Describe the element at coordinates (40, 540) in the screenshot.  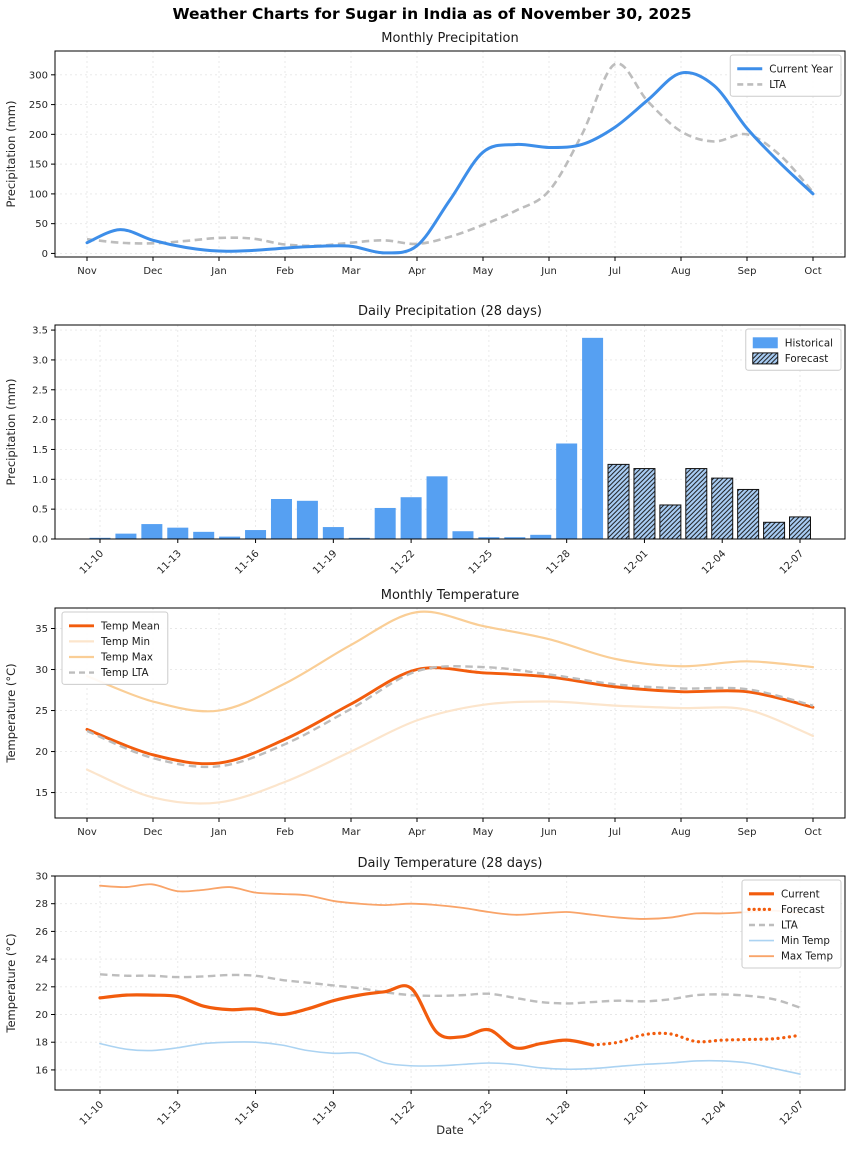
I see `svg-text: 0.0` at that location.